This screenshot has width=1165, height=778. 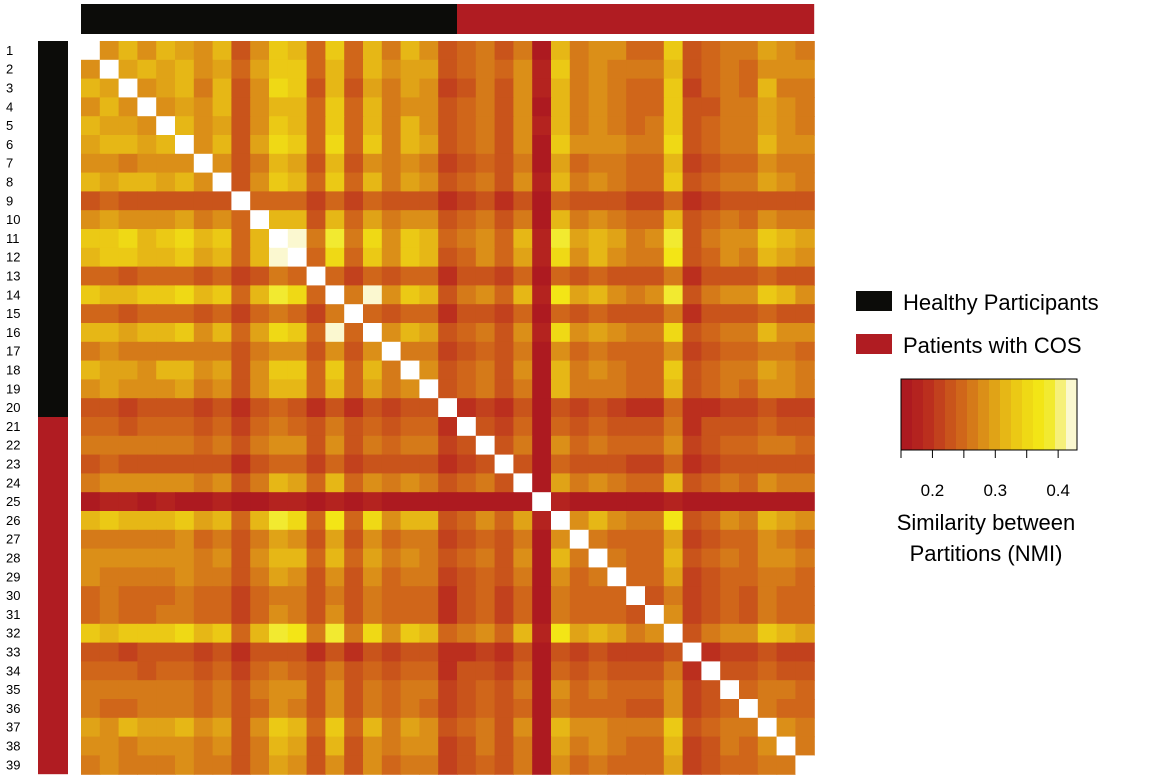 I want to click on colorbar-bin, so click(x=929, y=414).